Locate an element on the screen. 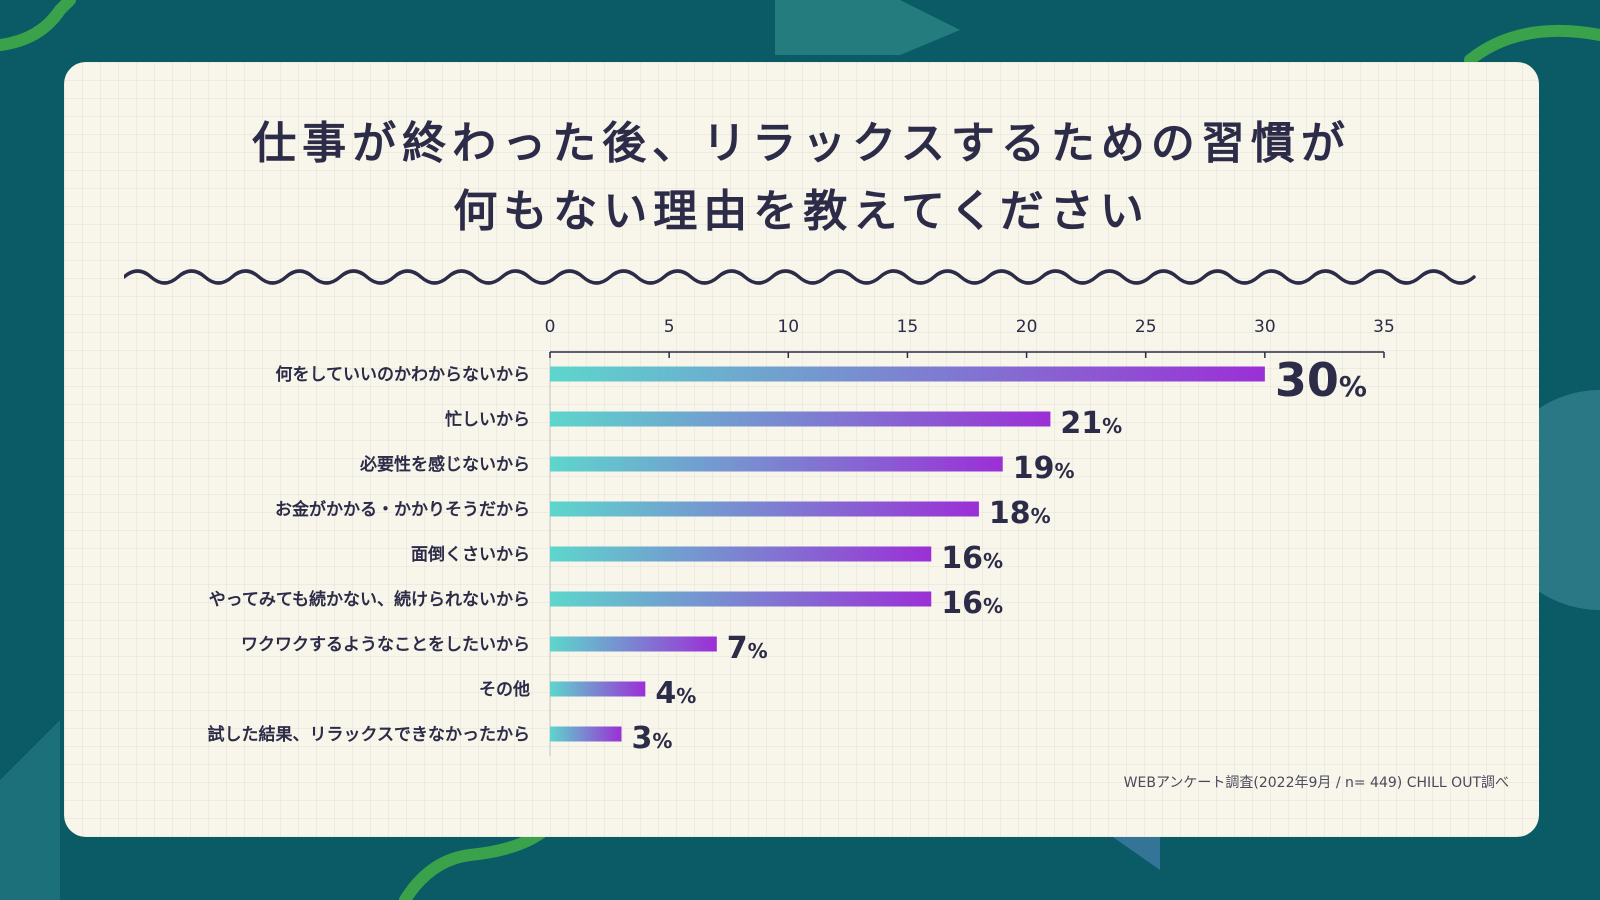  category-label: お金がかかる・かかりそうだから is located at coordinates (402, 509).